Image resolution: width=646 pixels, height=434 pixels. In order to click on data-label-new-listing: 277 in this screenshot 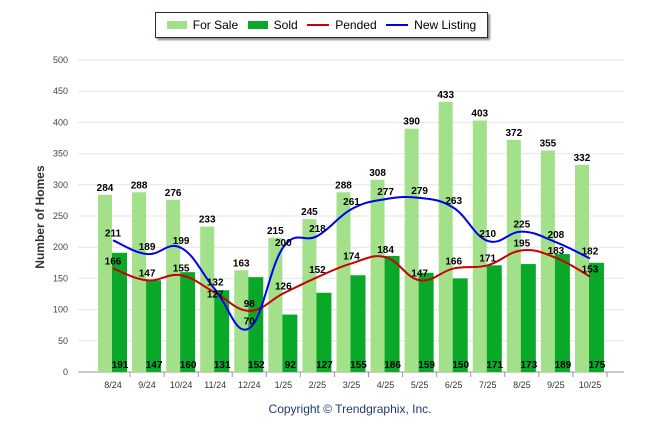, I will do `click(385, 192)`.